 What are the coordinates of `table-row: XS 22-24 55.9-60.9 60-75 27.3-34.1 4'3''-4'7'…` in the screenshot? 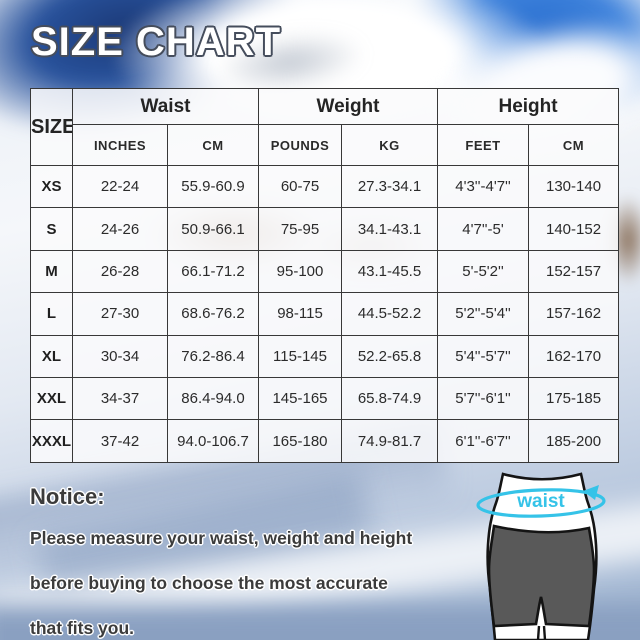 It's located at (325, 186).